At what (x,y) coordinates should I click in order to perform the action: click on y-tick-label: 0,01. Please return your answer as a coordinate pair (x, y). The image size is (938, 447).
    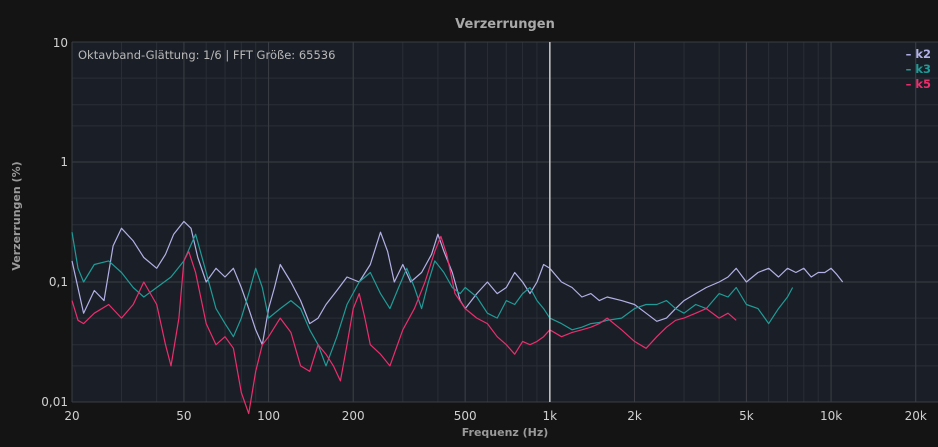
    Looking at the image, I should click on (54, 402).